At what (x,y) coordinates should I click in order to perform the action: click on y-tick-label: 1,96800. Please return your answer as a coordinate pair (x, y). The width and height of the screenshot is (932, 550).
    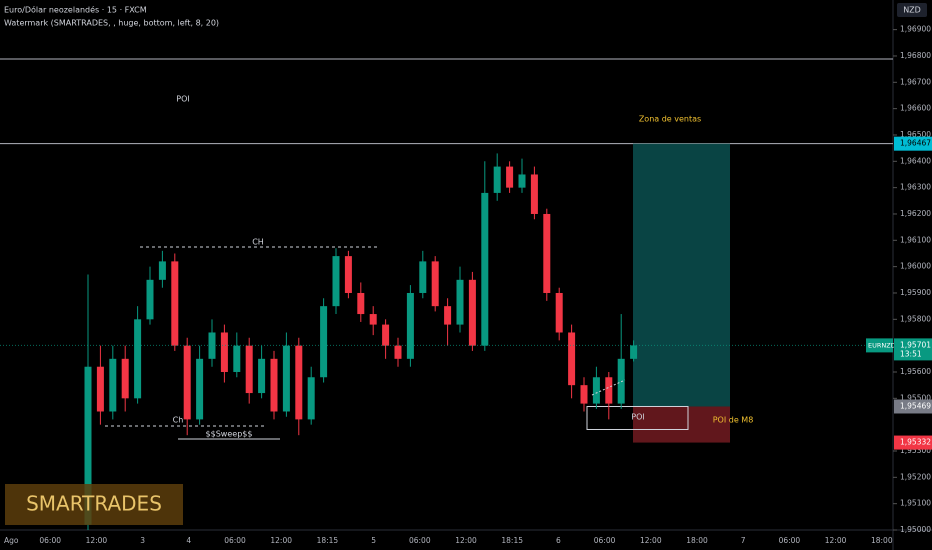
    Looking at the image, I should click on (915, 55).